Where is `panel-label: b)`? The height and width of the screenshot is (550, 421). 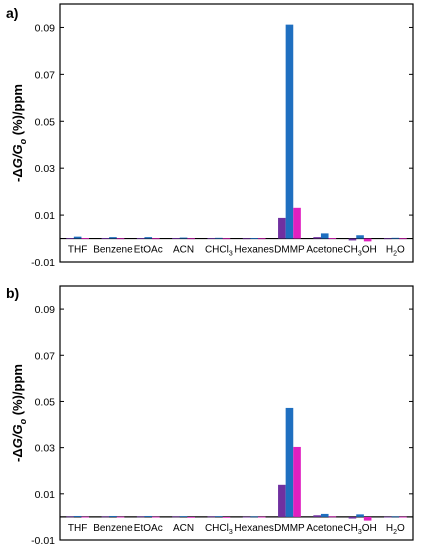
panel-label: b) is located at coordinates (12, 293).